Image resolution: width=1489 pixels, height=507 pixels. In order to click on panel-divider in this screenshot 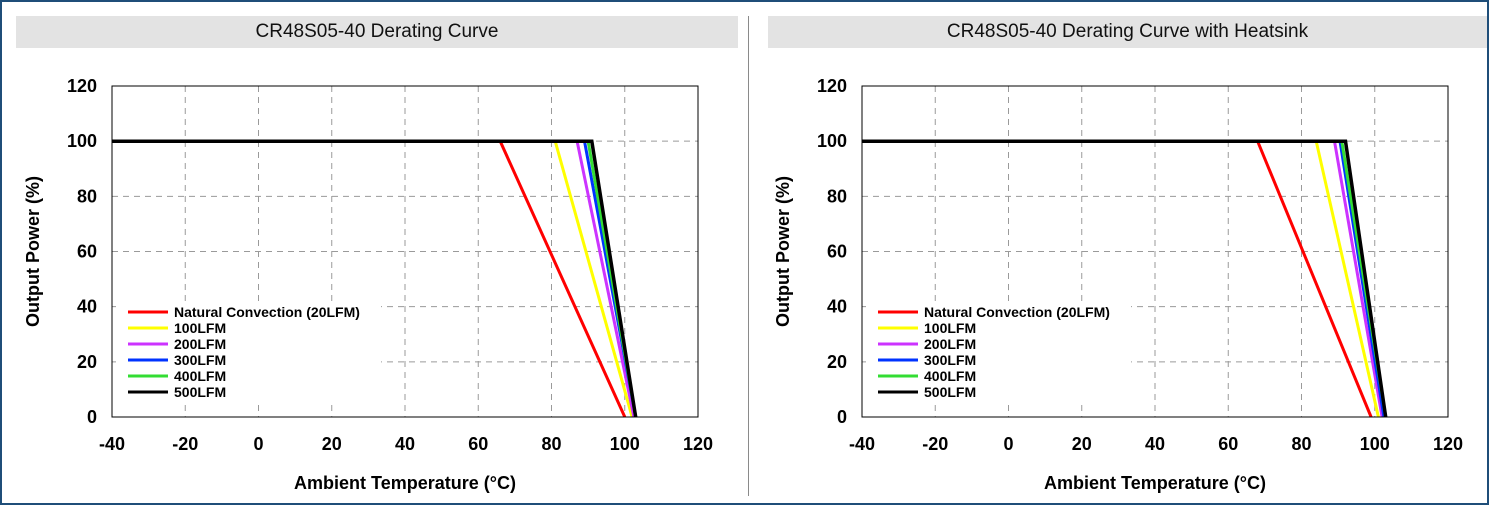, I will do `click(748, 256)`.